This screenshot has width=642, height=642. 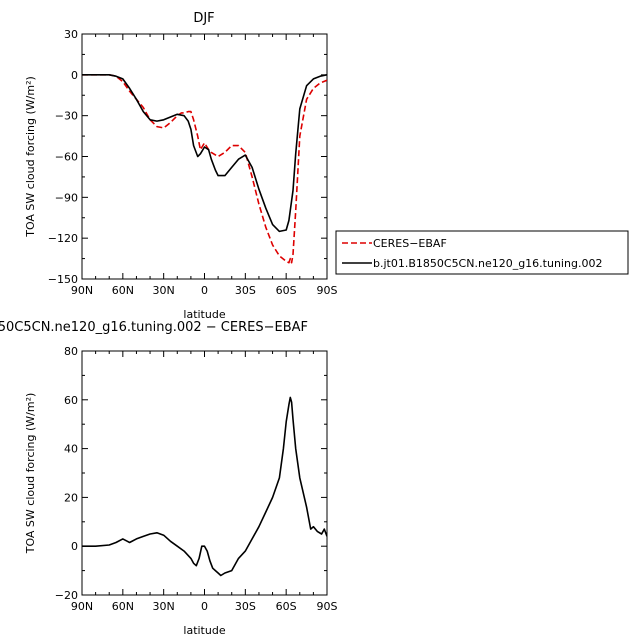 I want to click on legend-label: CERES−EBAF, so click(x=410, y=243).